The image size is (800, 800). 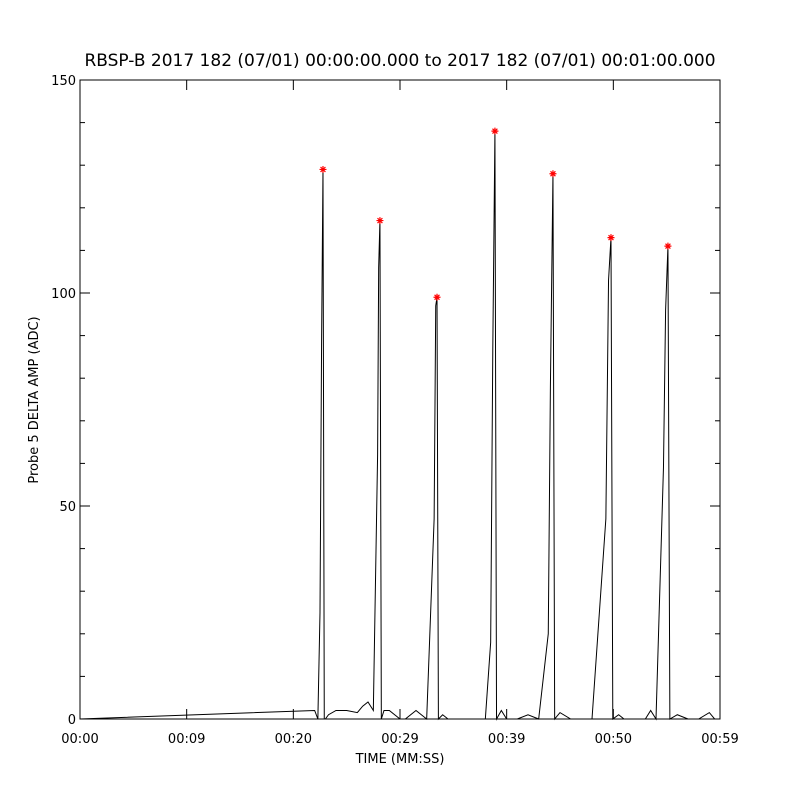 I want to click on x-tick-label: 00:50, so click(x=613, y=739).